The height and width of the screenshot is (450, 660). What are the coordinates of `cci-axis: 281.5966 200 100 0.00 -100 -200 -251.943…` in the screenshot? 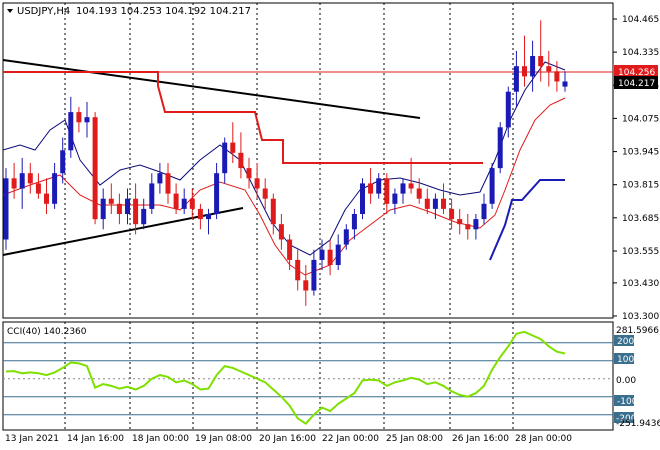 It's located at (637, 377).